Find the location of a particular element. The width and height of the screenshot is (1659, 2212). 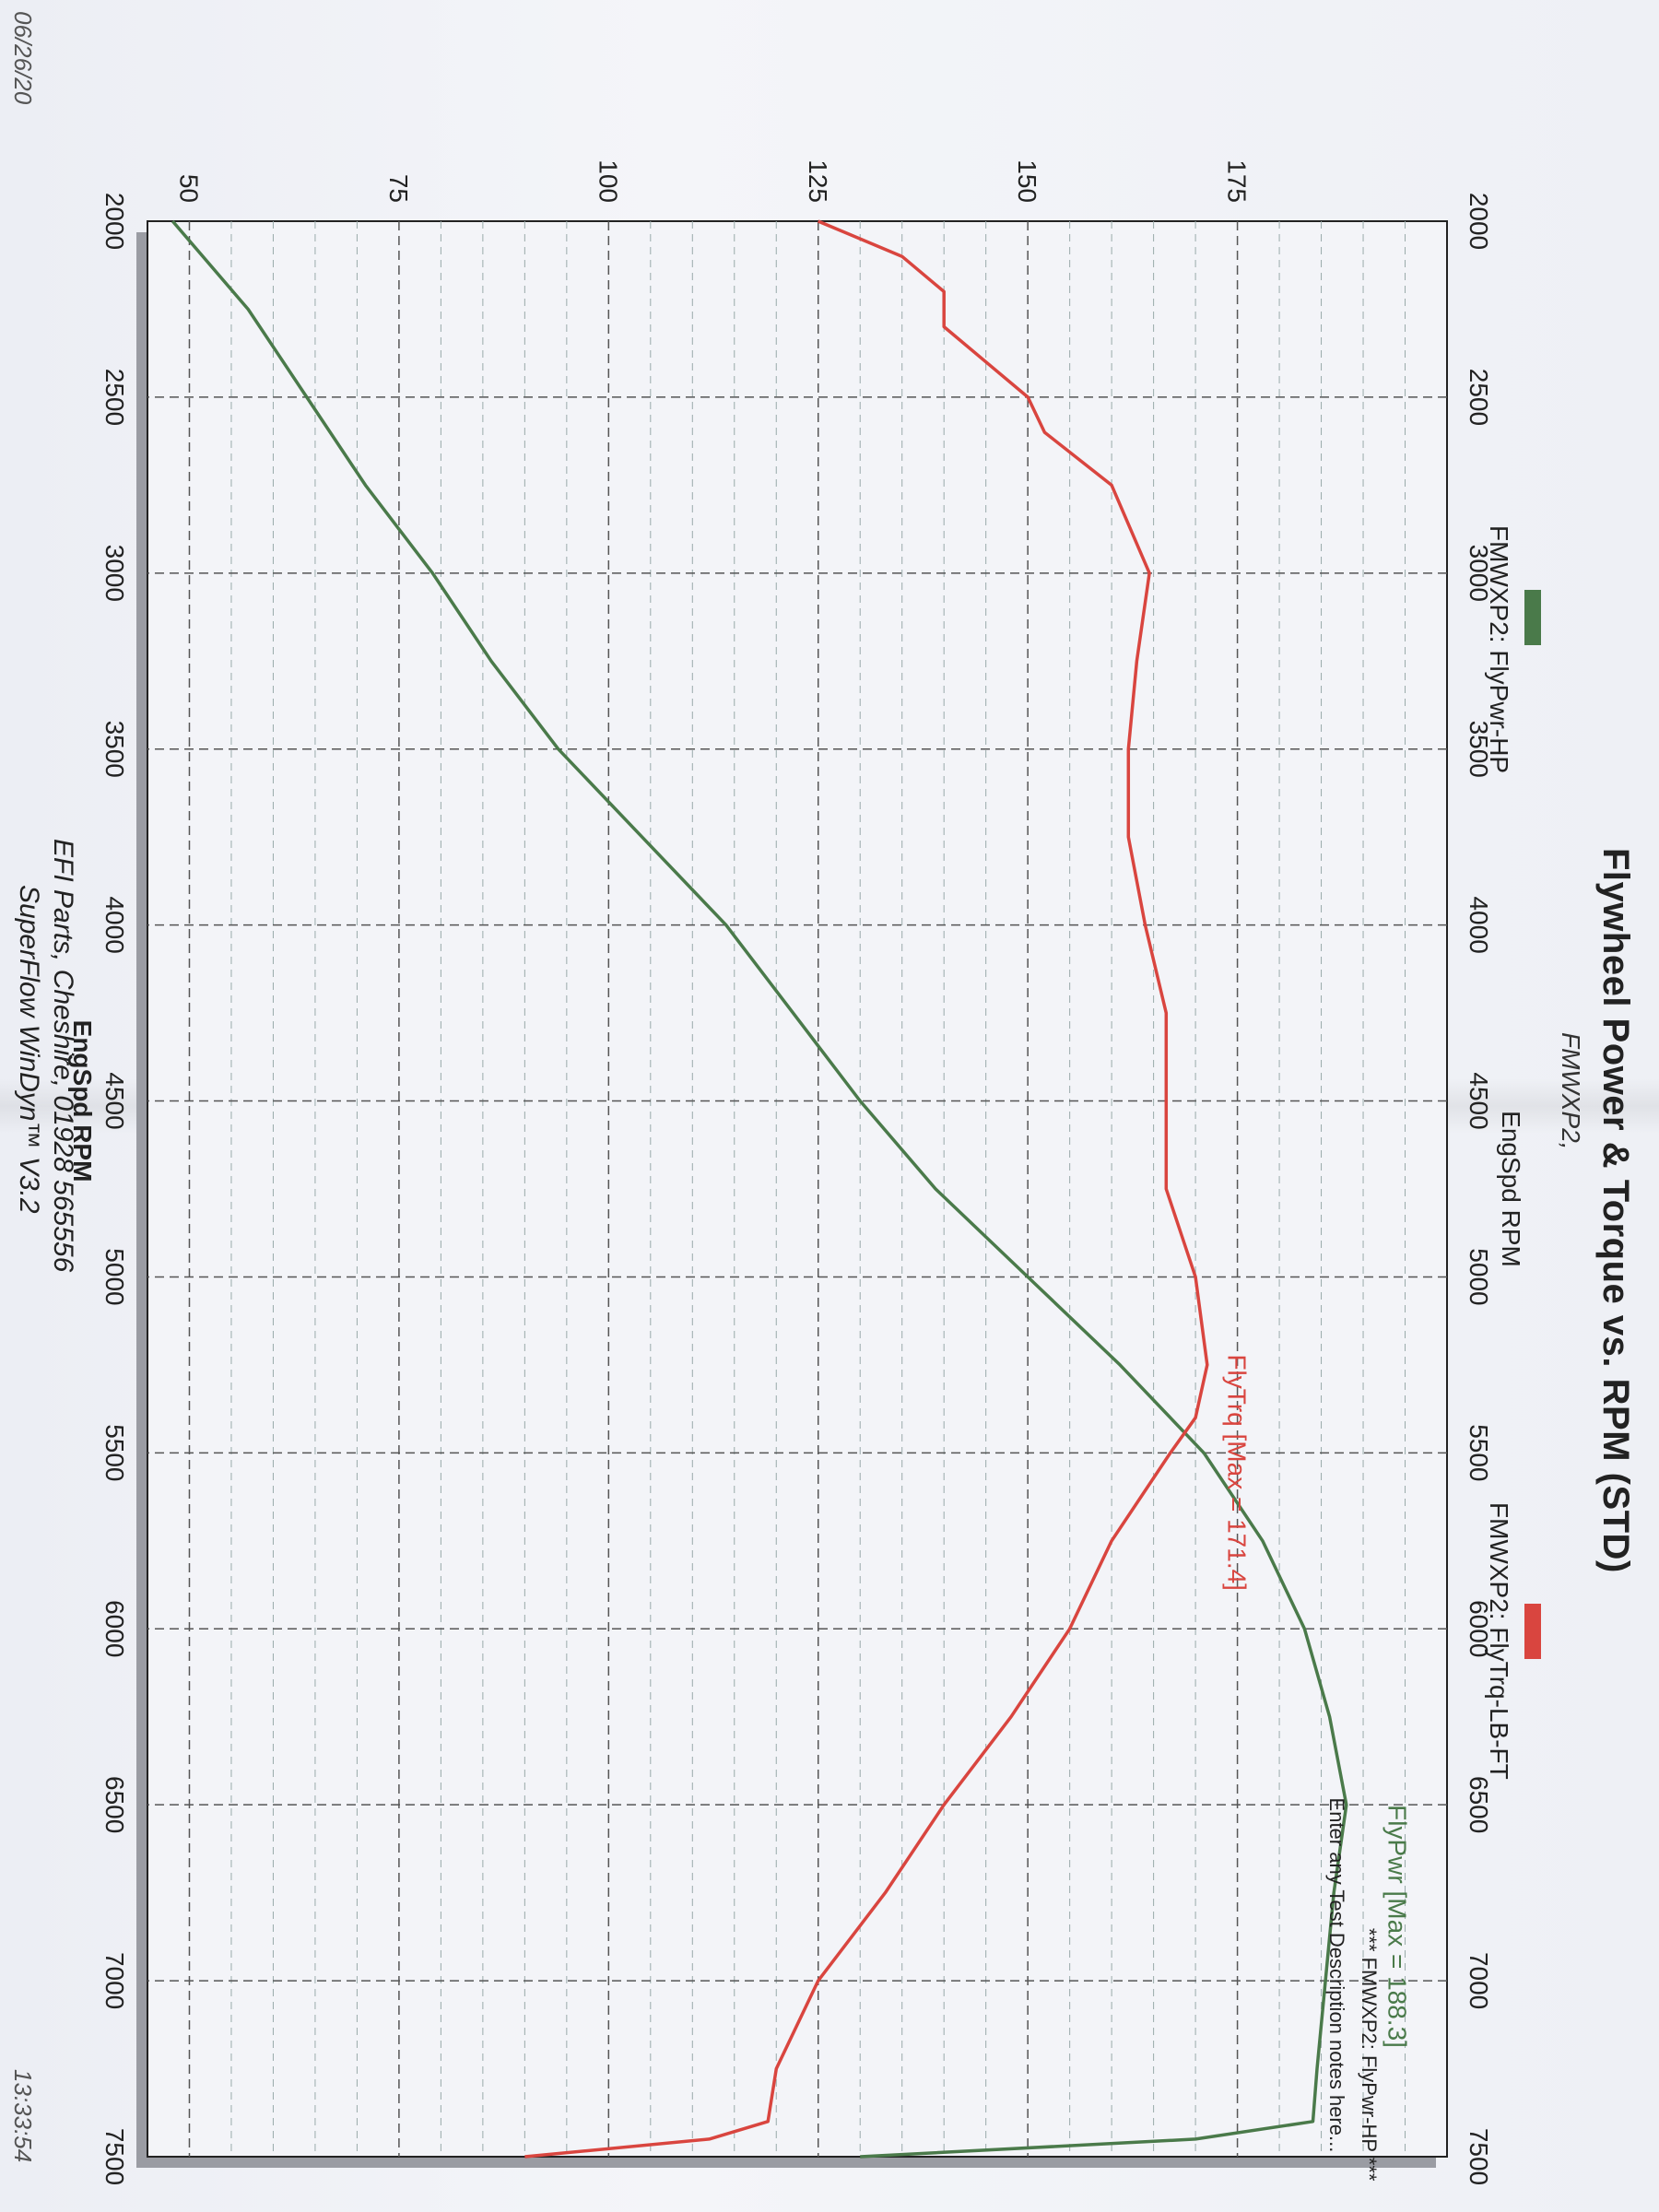

x-tick-label-bottom: 6000 is located at coordinates (114, 1628).